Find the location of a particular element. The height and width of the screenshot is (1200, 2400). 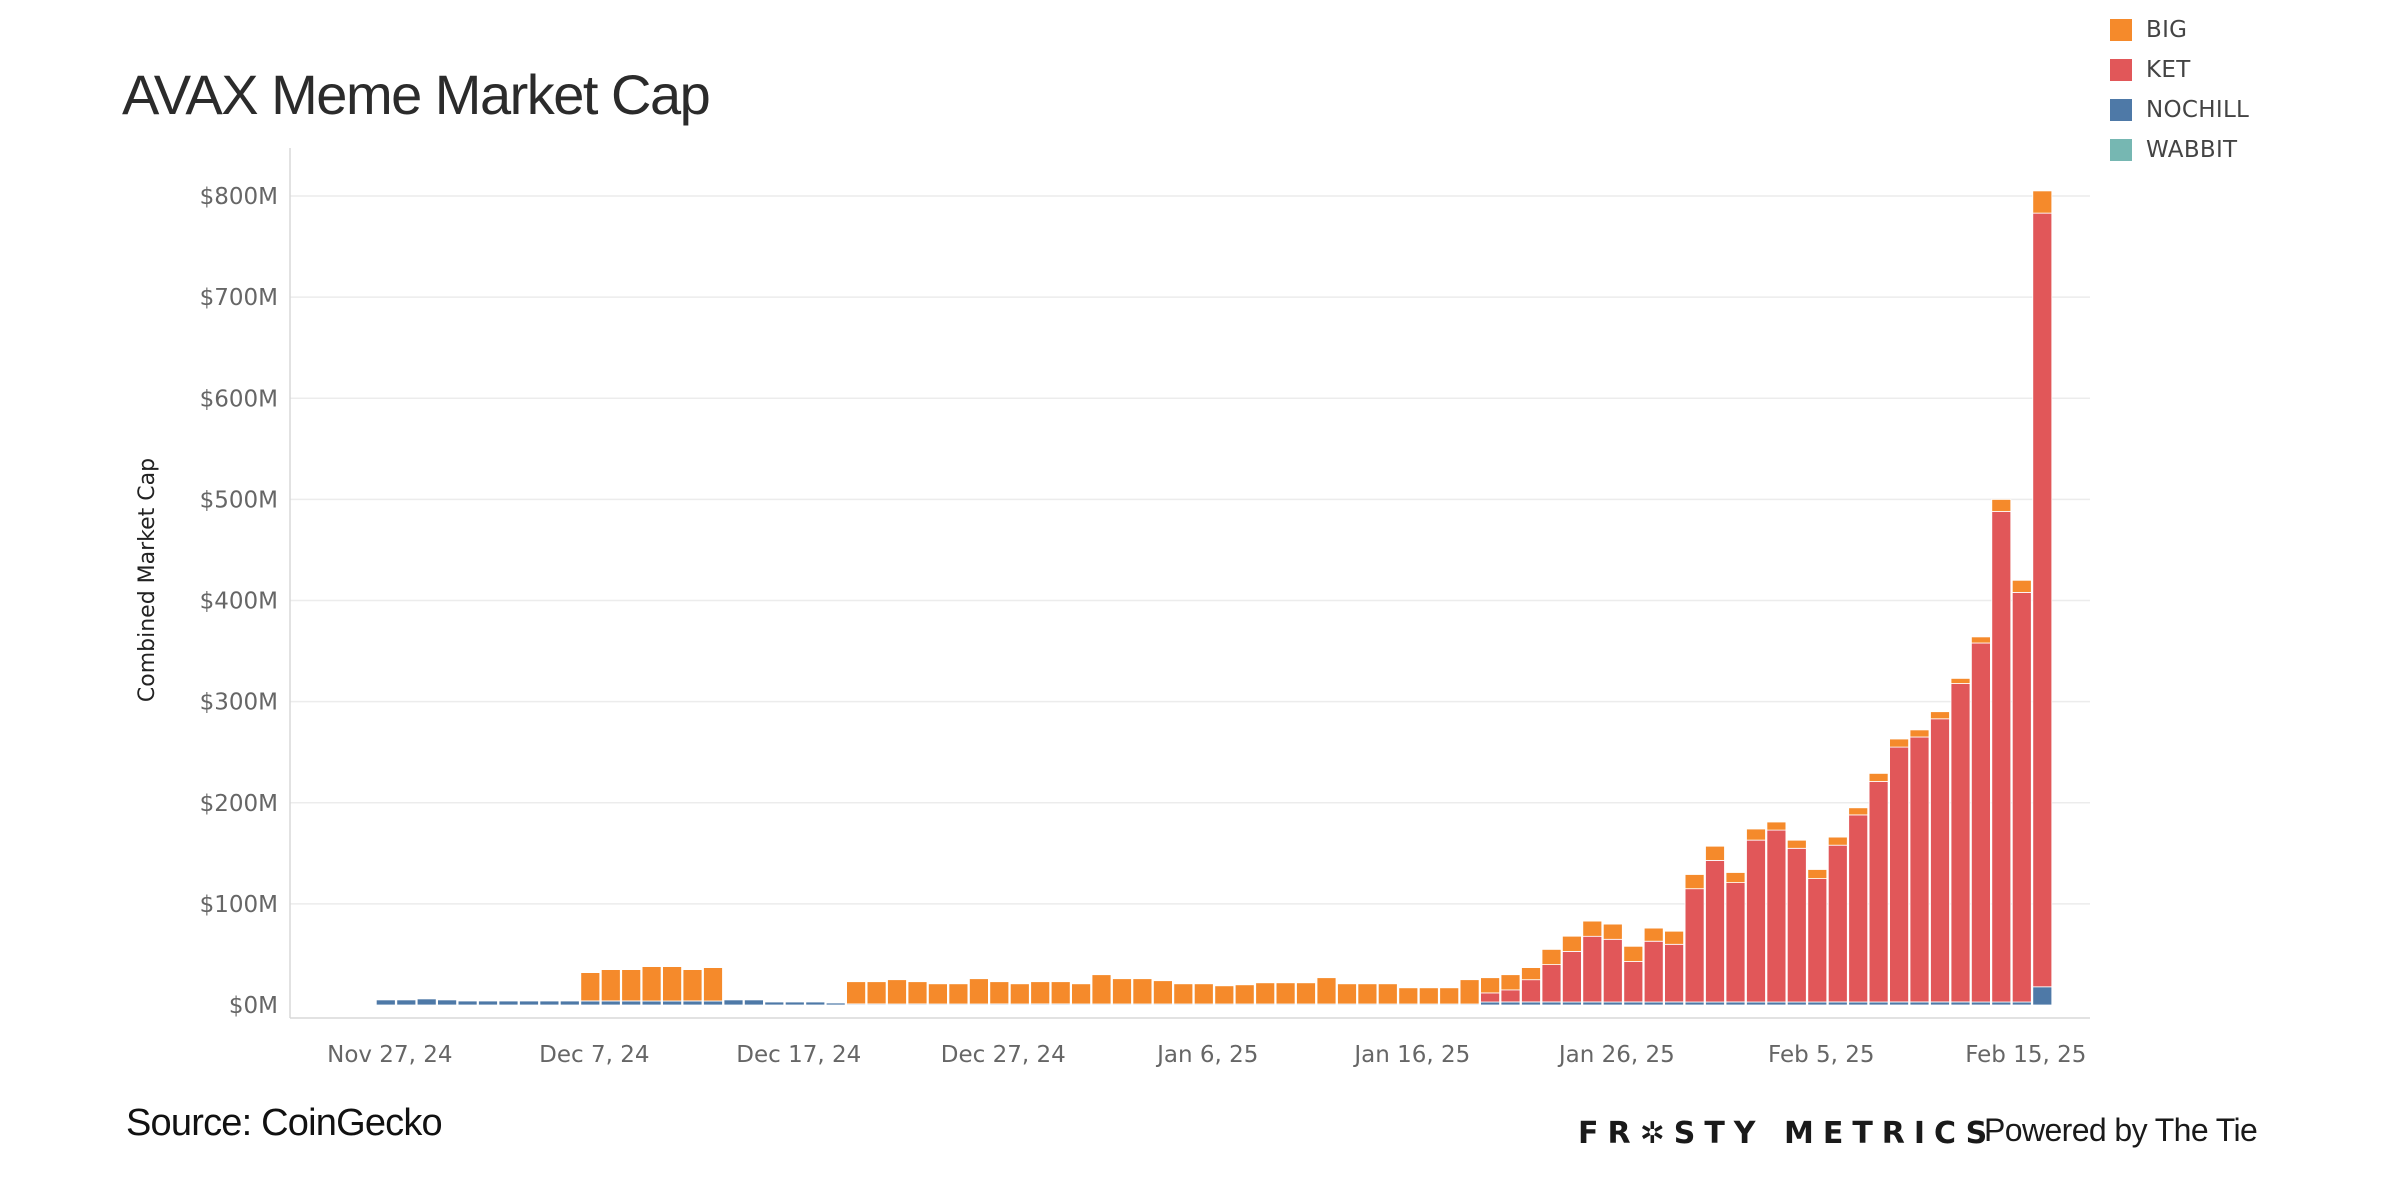

legend-item-wabbit: WABBIT is located at coordinates (2179, 150).